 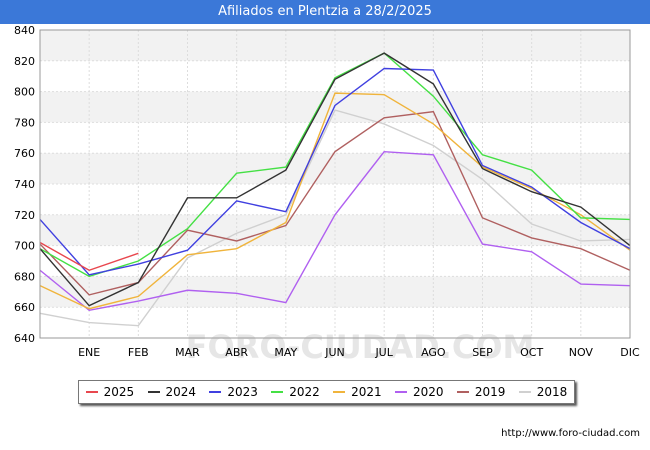 What do you see at coordinates (482, 352) in the screenshot?
I see `x-tick-label-sep: SEP` at bounding box center [482, 352].